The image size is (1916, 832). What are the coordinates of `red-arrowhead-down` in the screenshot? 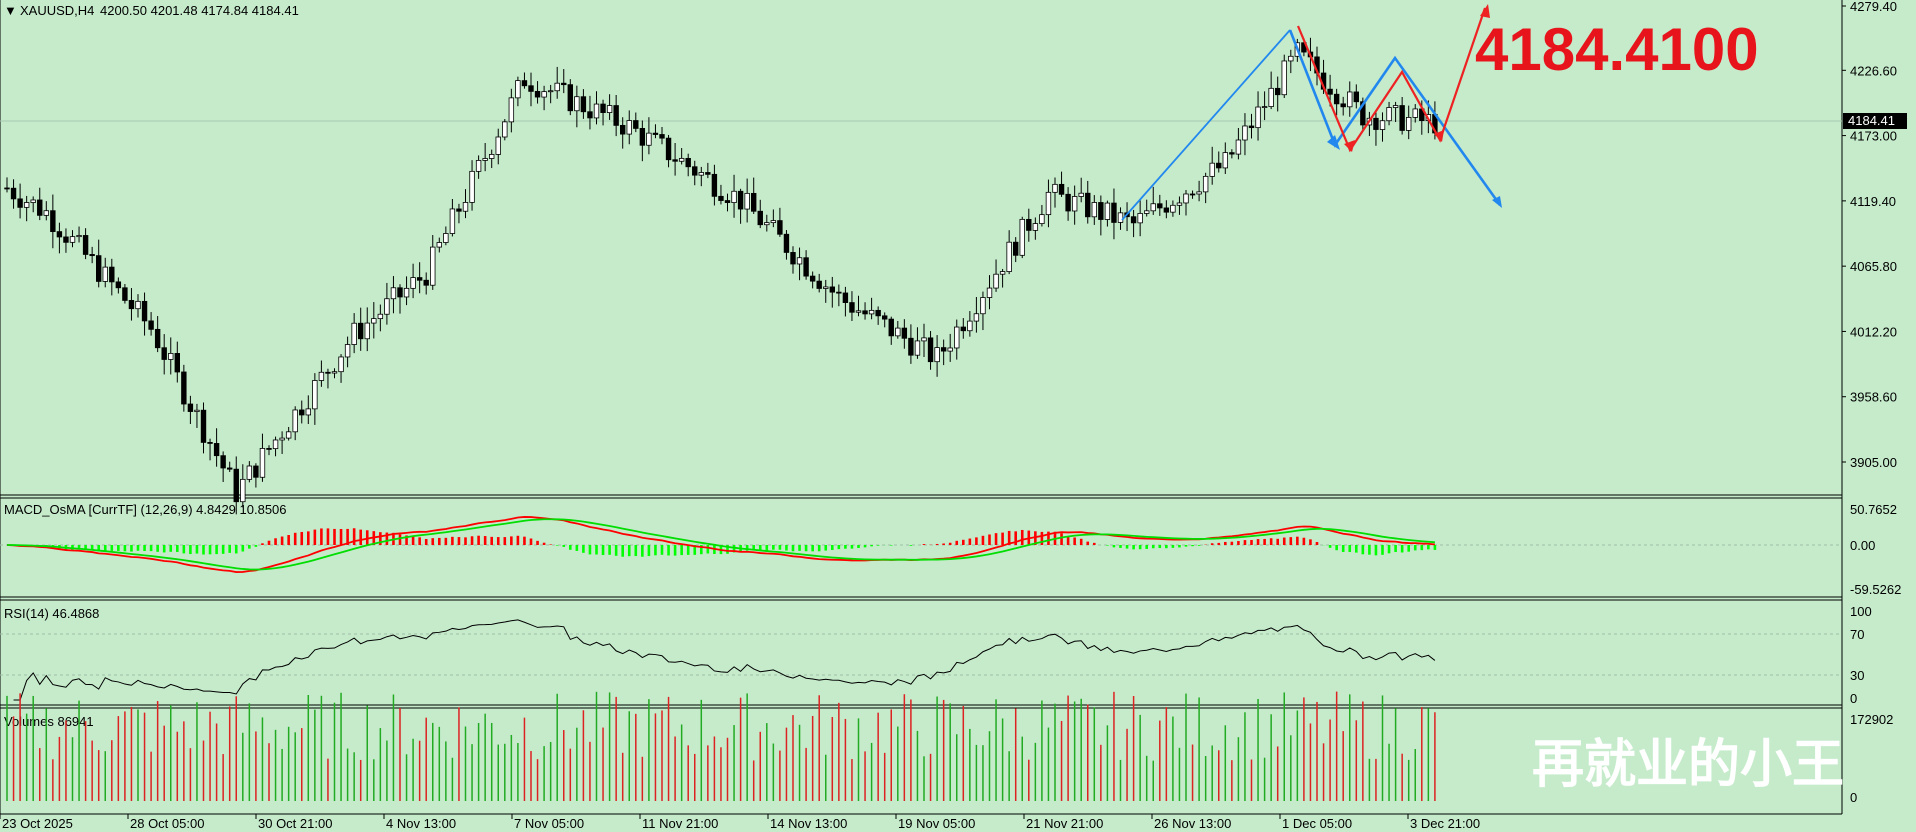 It's located at (1349, 146).